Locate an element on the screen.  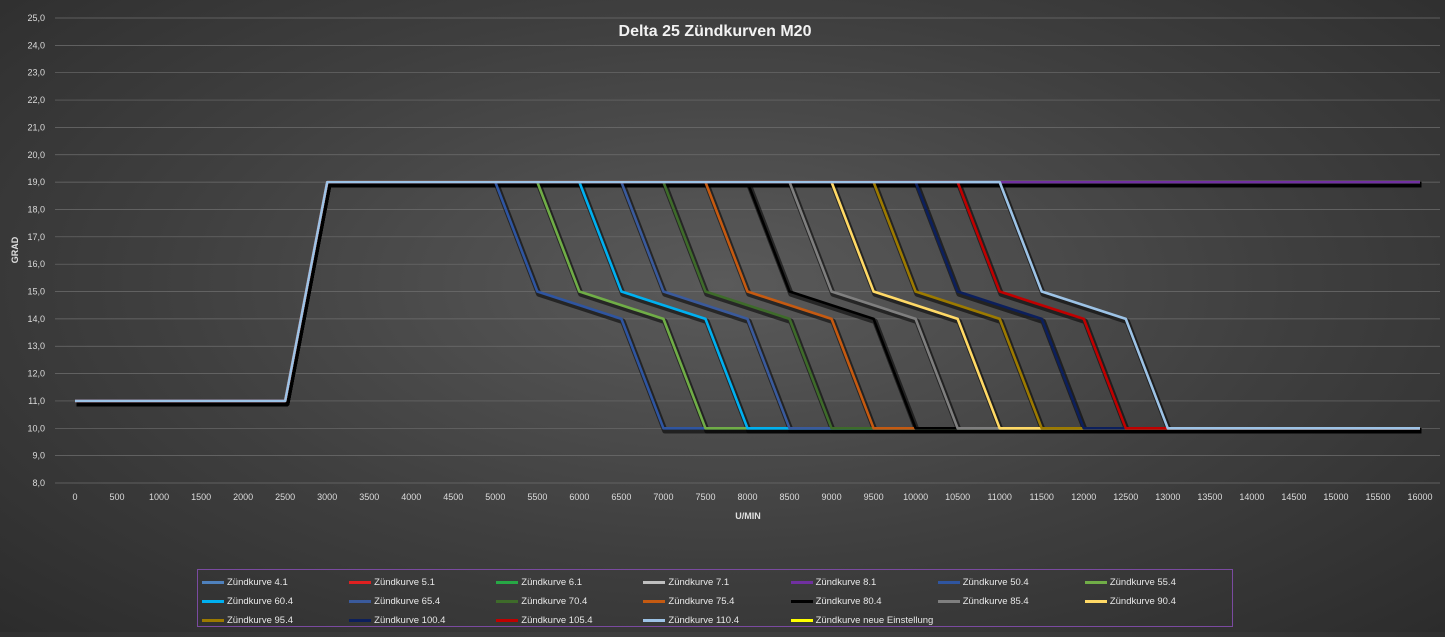
x-tick-label: 15000 is located at coordinates (1335, 497).